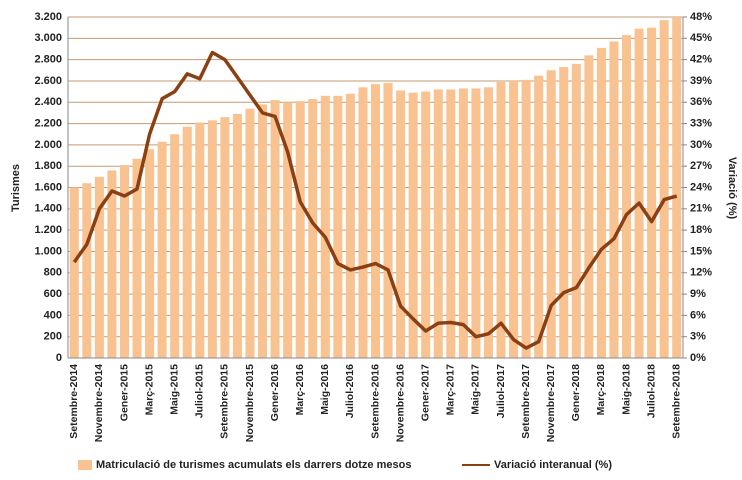  What do you see at coordinates (526, 401) in the screenshot?
I see `x-tick-label: Setembre-2017` at bounding box center [526, 401].